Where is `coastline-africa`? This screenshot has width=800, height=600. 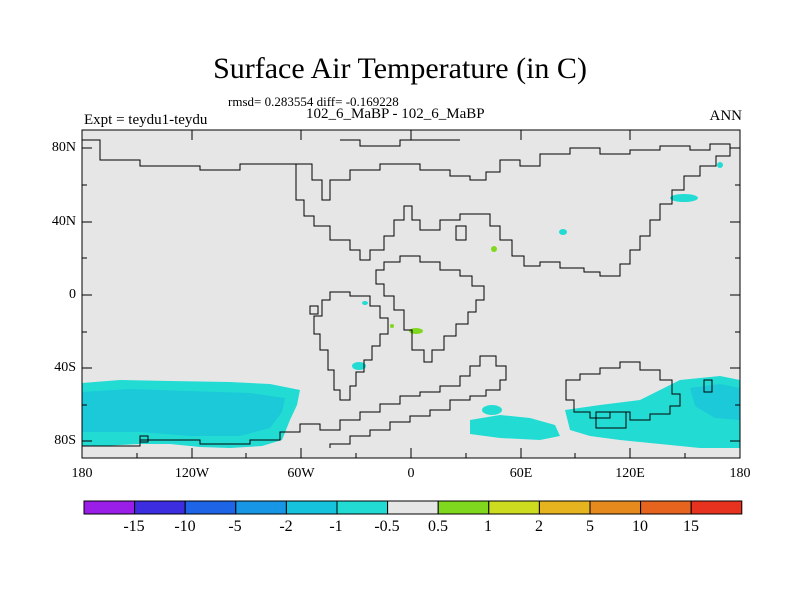
coastline-africa is located at coordinates (430, 309).